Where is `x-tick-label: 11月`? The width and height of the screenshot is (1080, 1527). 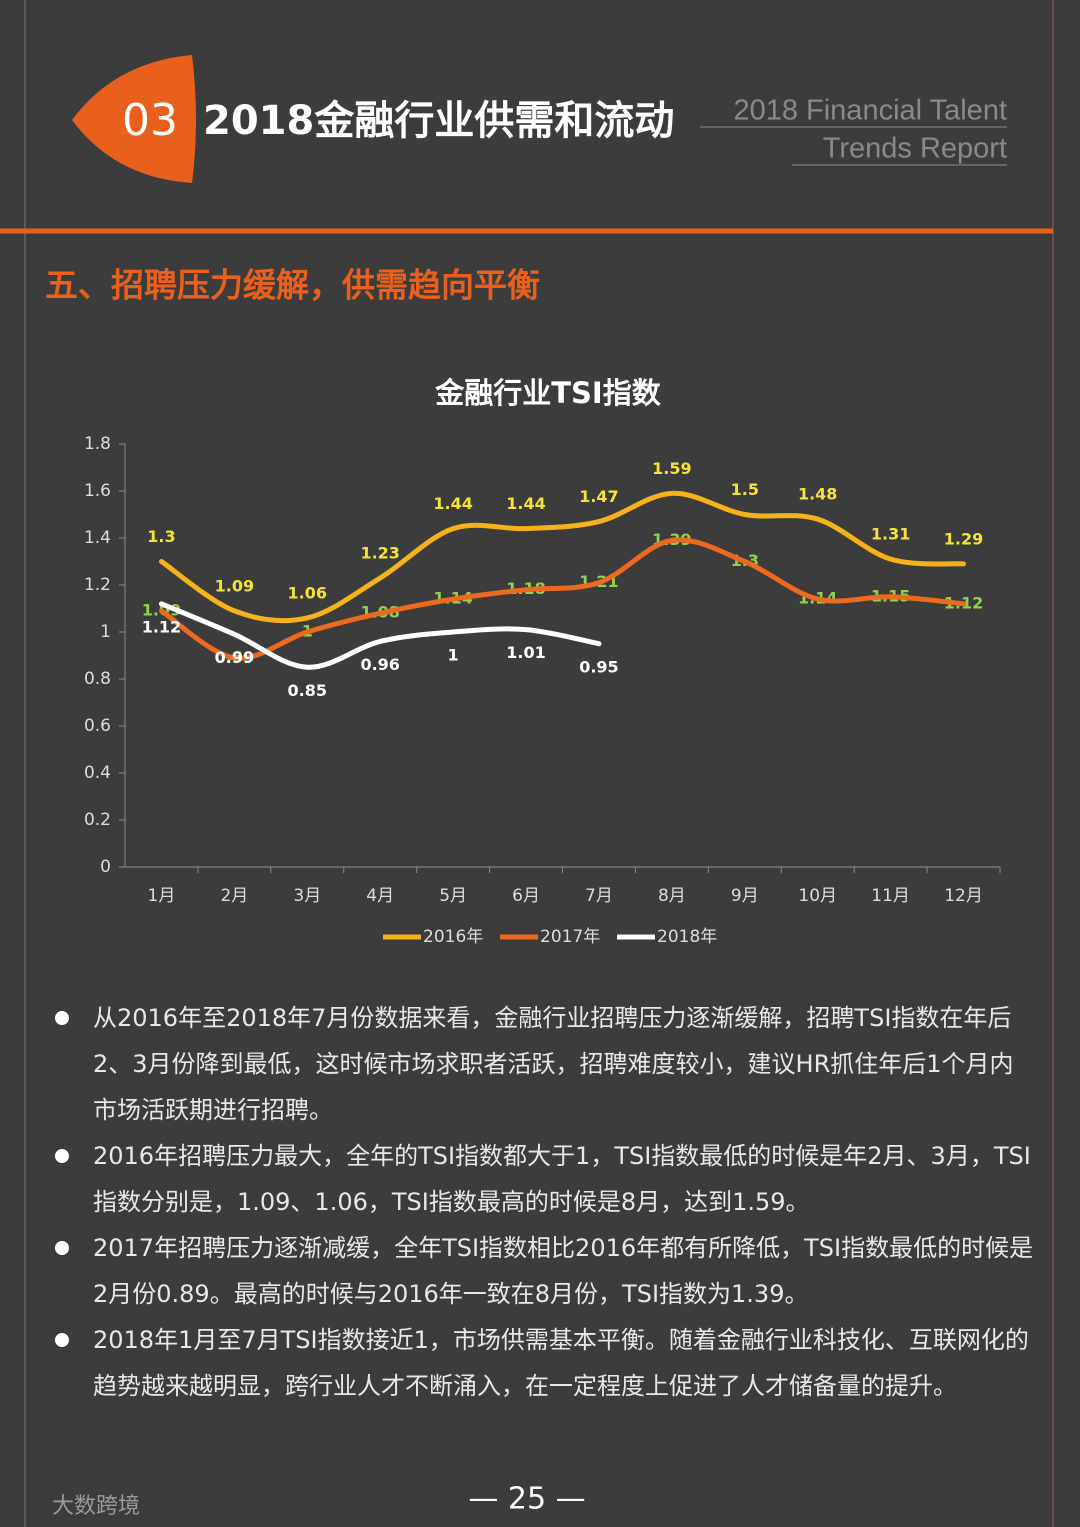 x-tick-label: 11月 is located at coordinates (890, 896).